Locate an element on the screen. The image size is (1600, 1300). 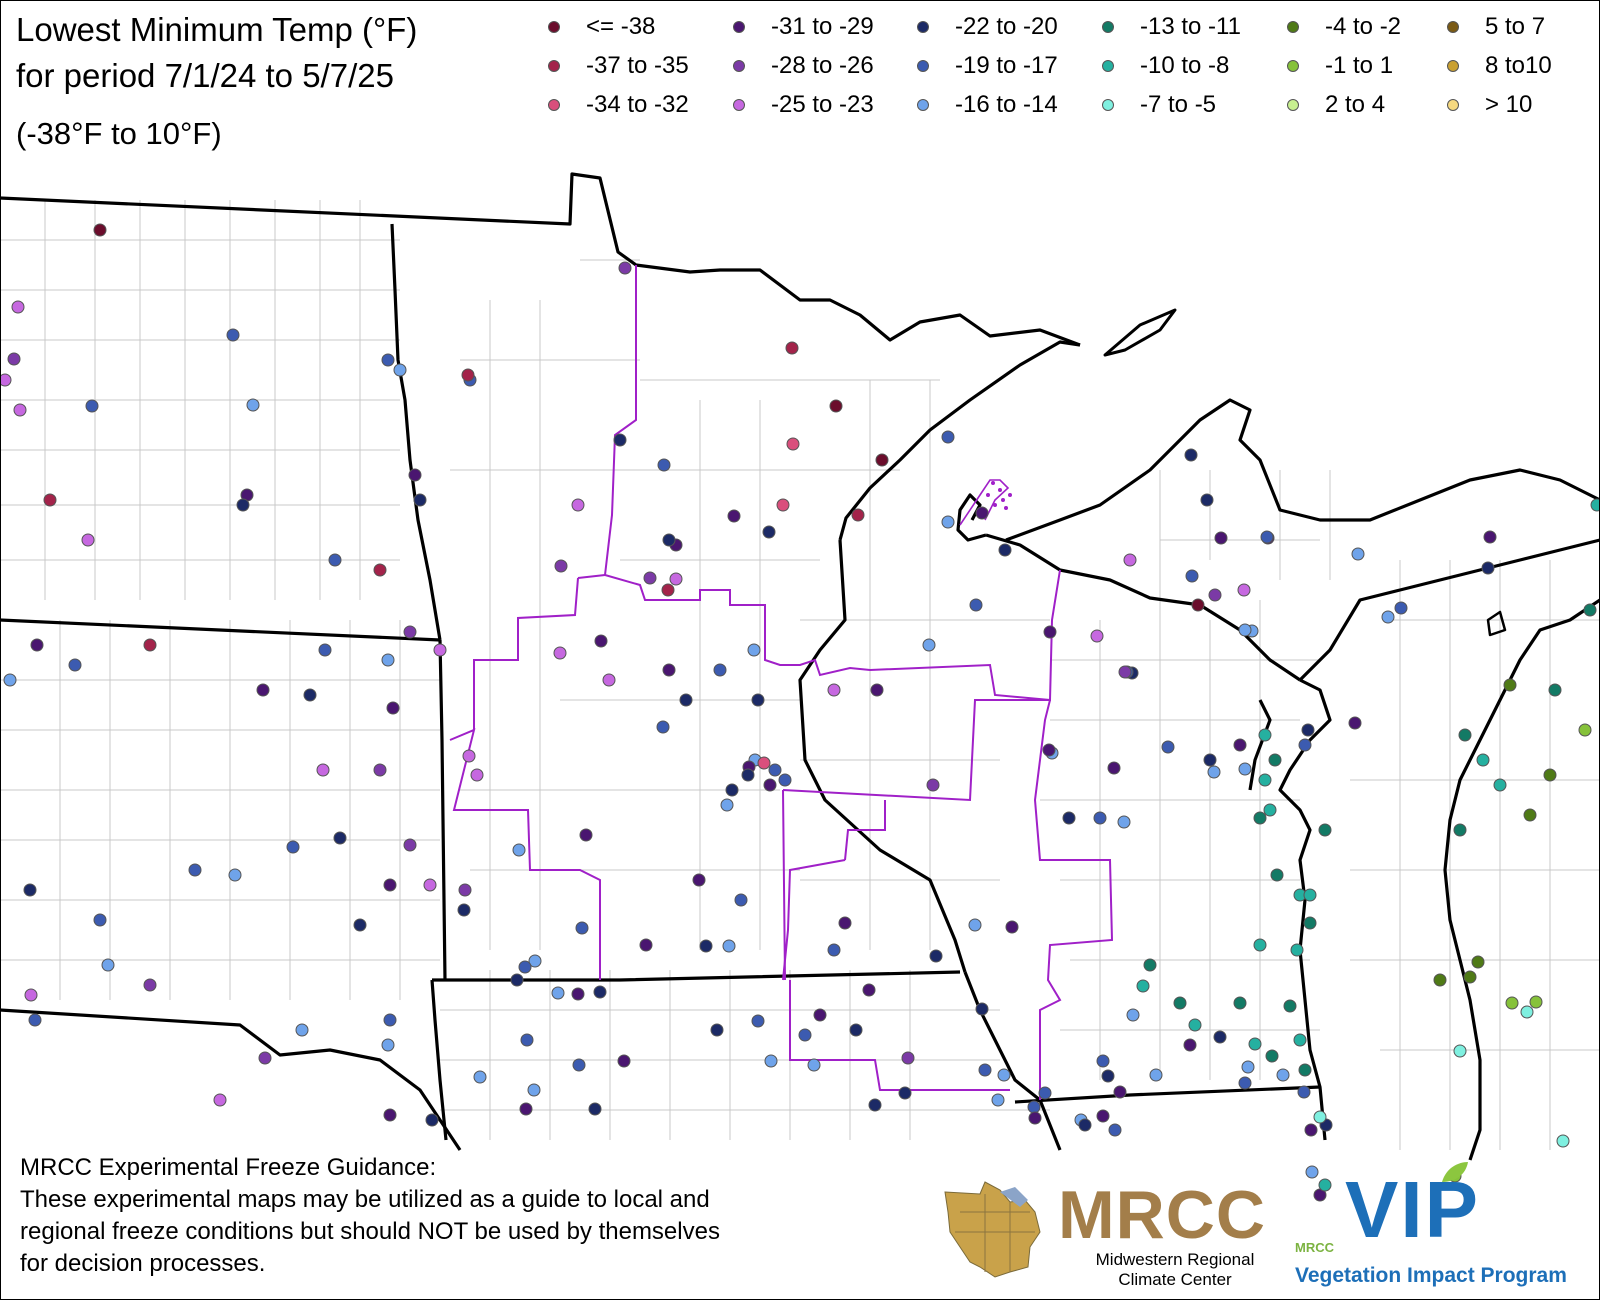
wi-il-border is located at coordinates (1167, 1094).